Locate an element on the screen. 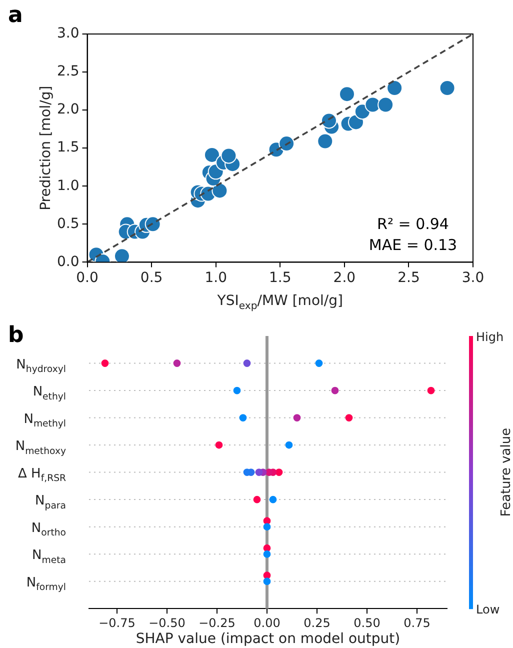  x-tick-label: 3.0 is located at coordinates (473, 278).